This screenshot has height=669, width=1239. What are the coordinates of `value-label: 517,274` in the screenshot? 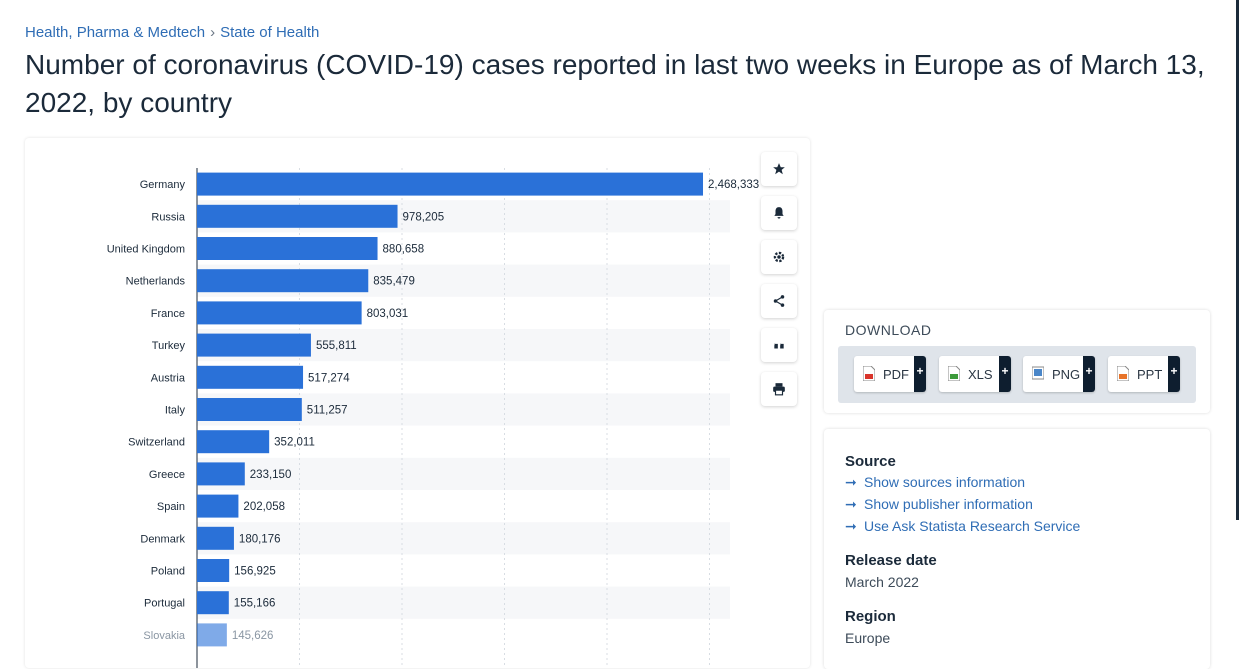 It's located at (329, 378).